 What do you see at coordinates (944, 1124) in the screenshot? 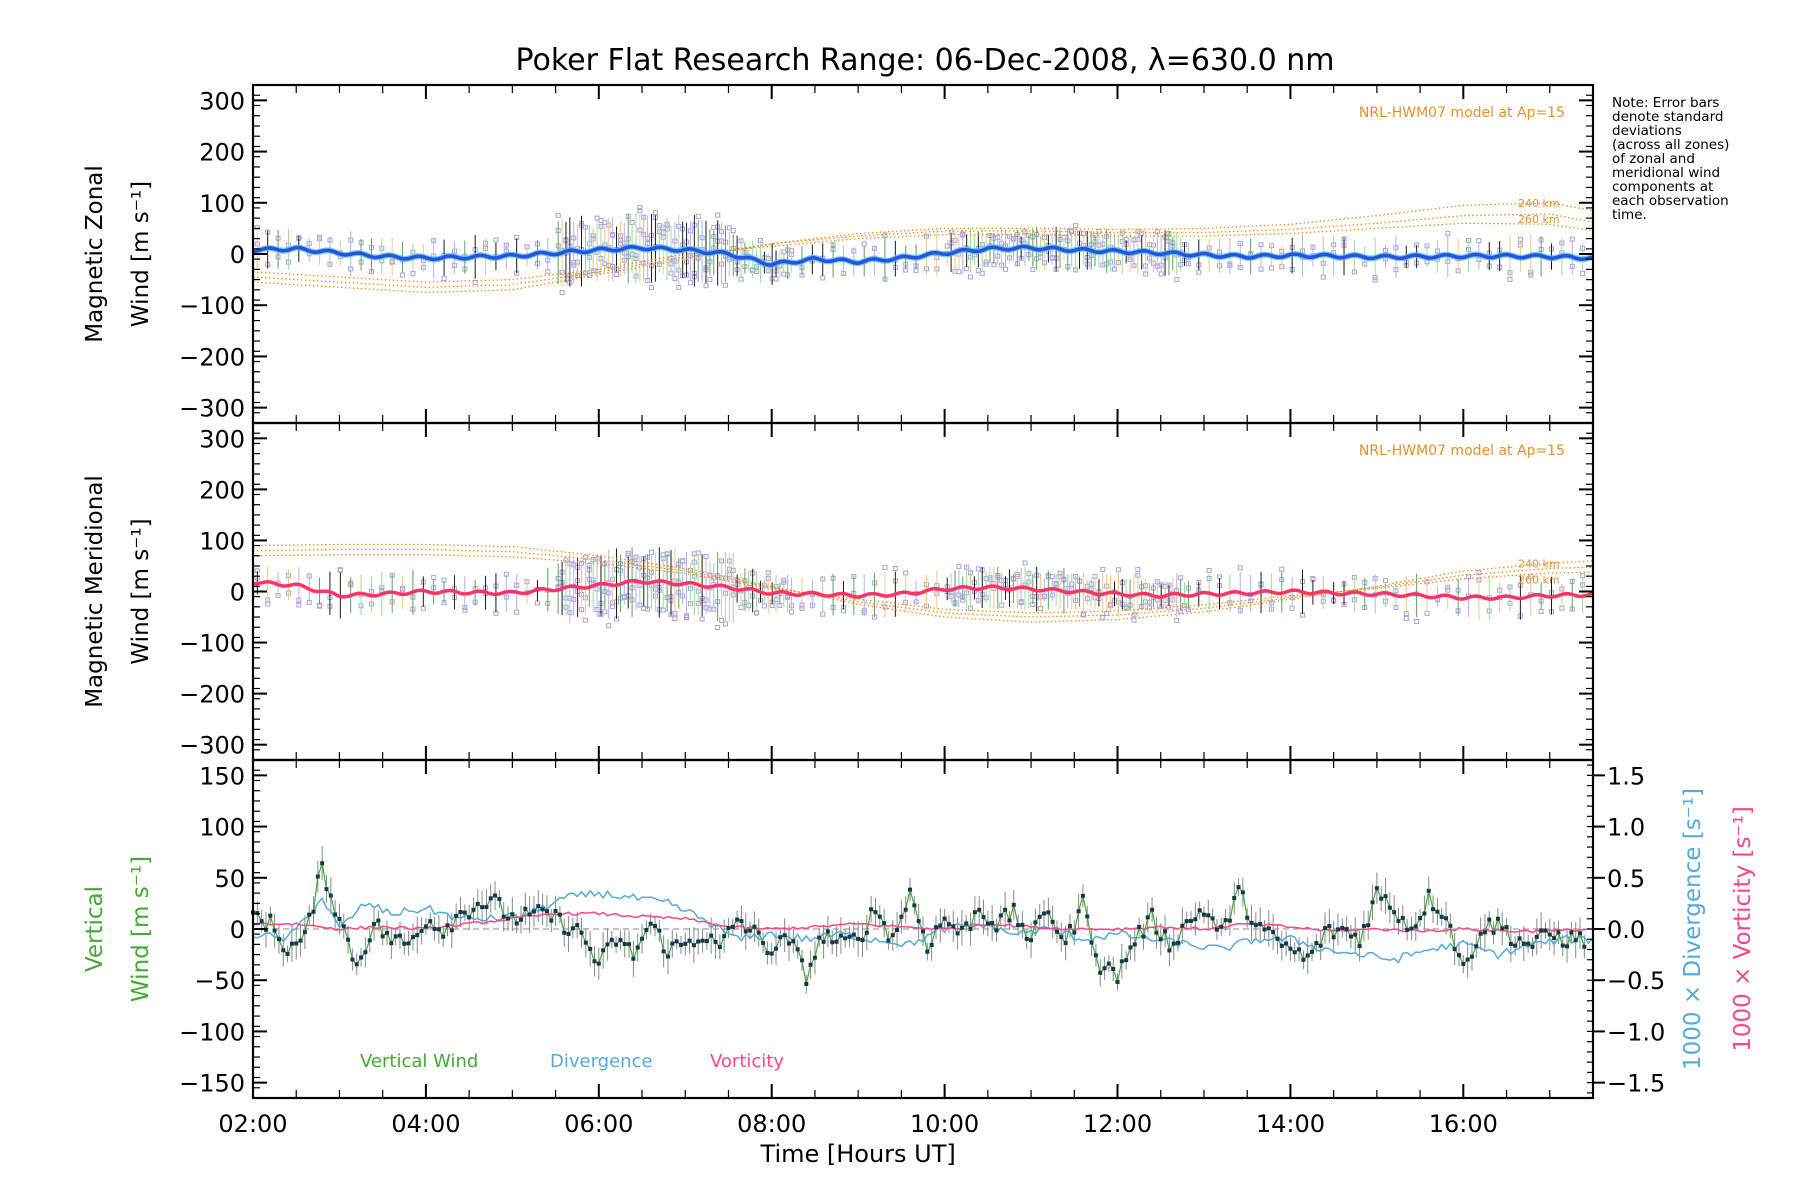
I see `x-tick-label: 10:00` at bounding box center [944, 1124].